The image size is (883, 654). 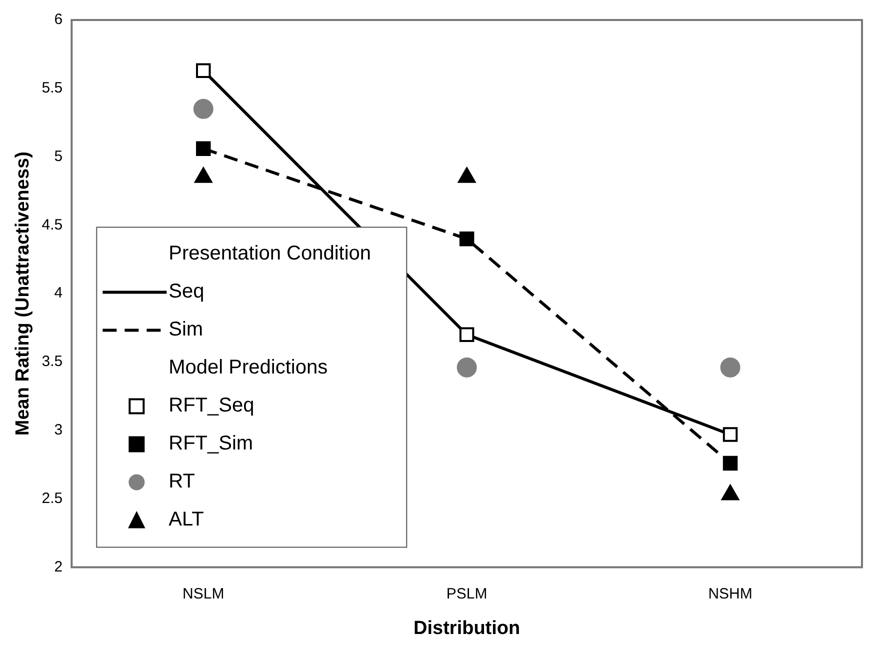 I want to click on x-axis-title: Distribution, so click(x=467, y=628).